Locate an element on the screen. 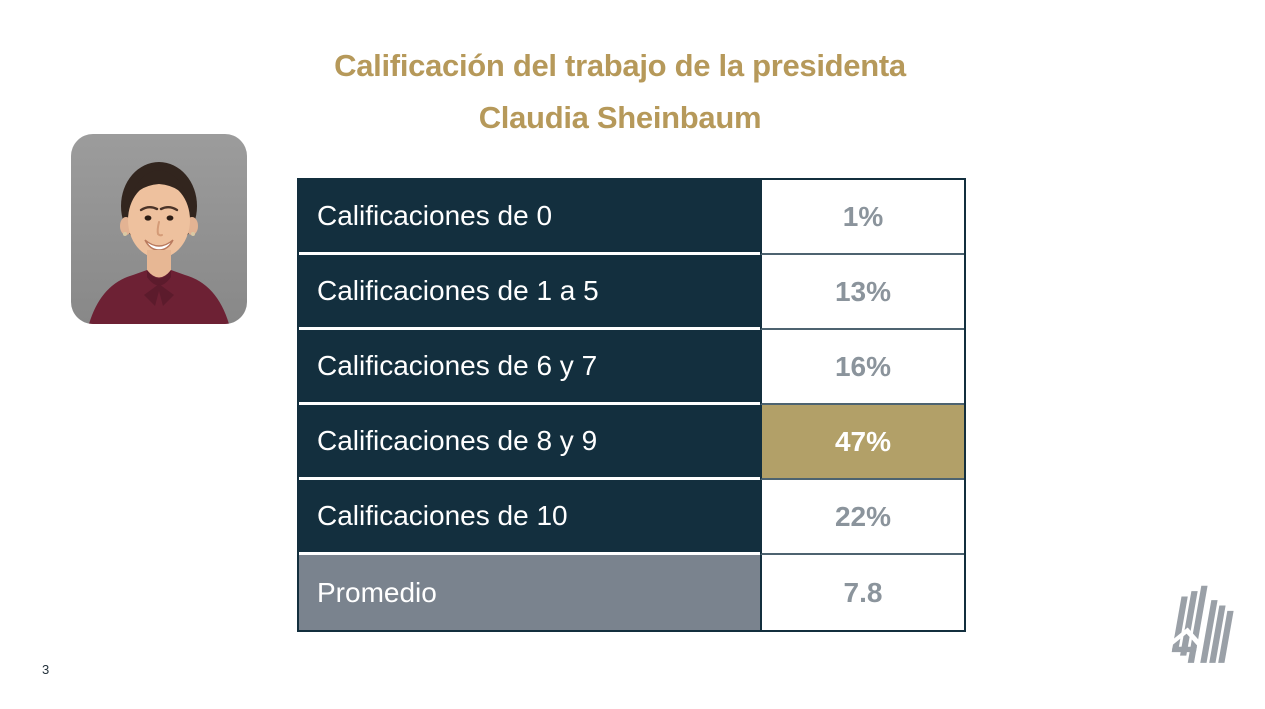  claudia-sheinbaum-photo is located at coordinates (159, 229).